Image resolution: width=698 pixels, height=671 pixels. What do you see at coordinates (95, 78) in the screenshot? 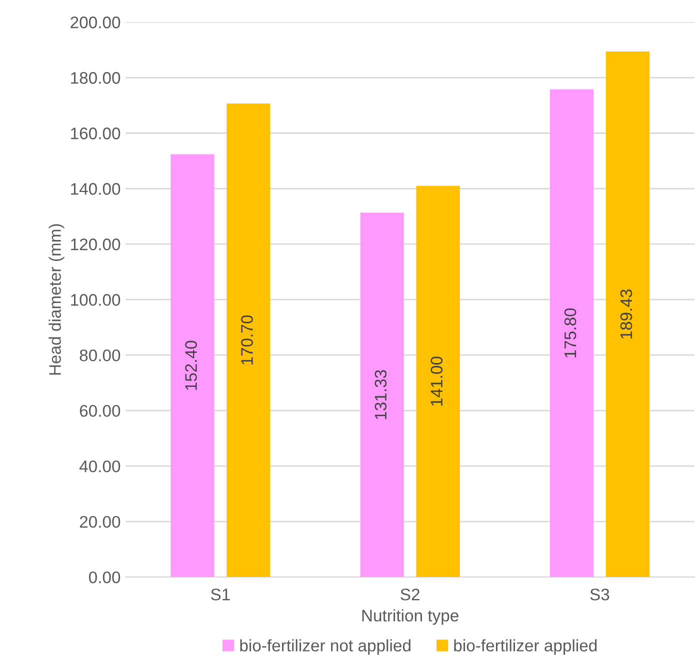
I see `y-tick-label: 180.00` at bounding box center [95, 78].